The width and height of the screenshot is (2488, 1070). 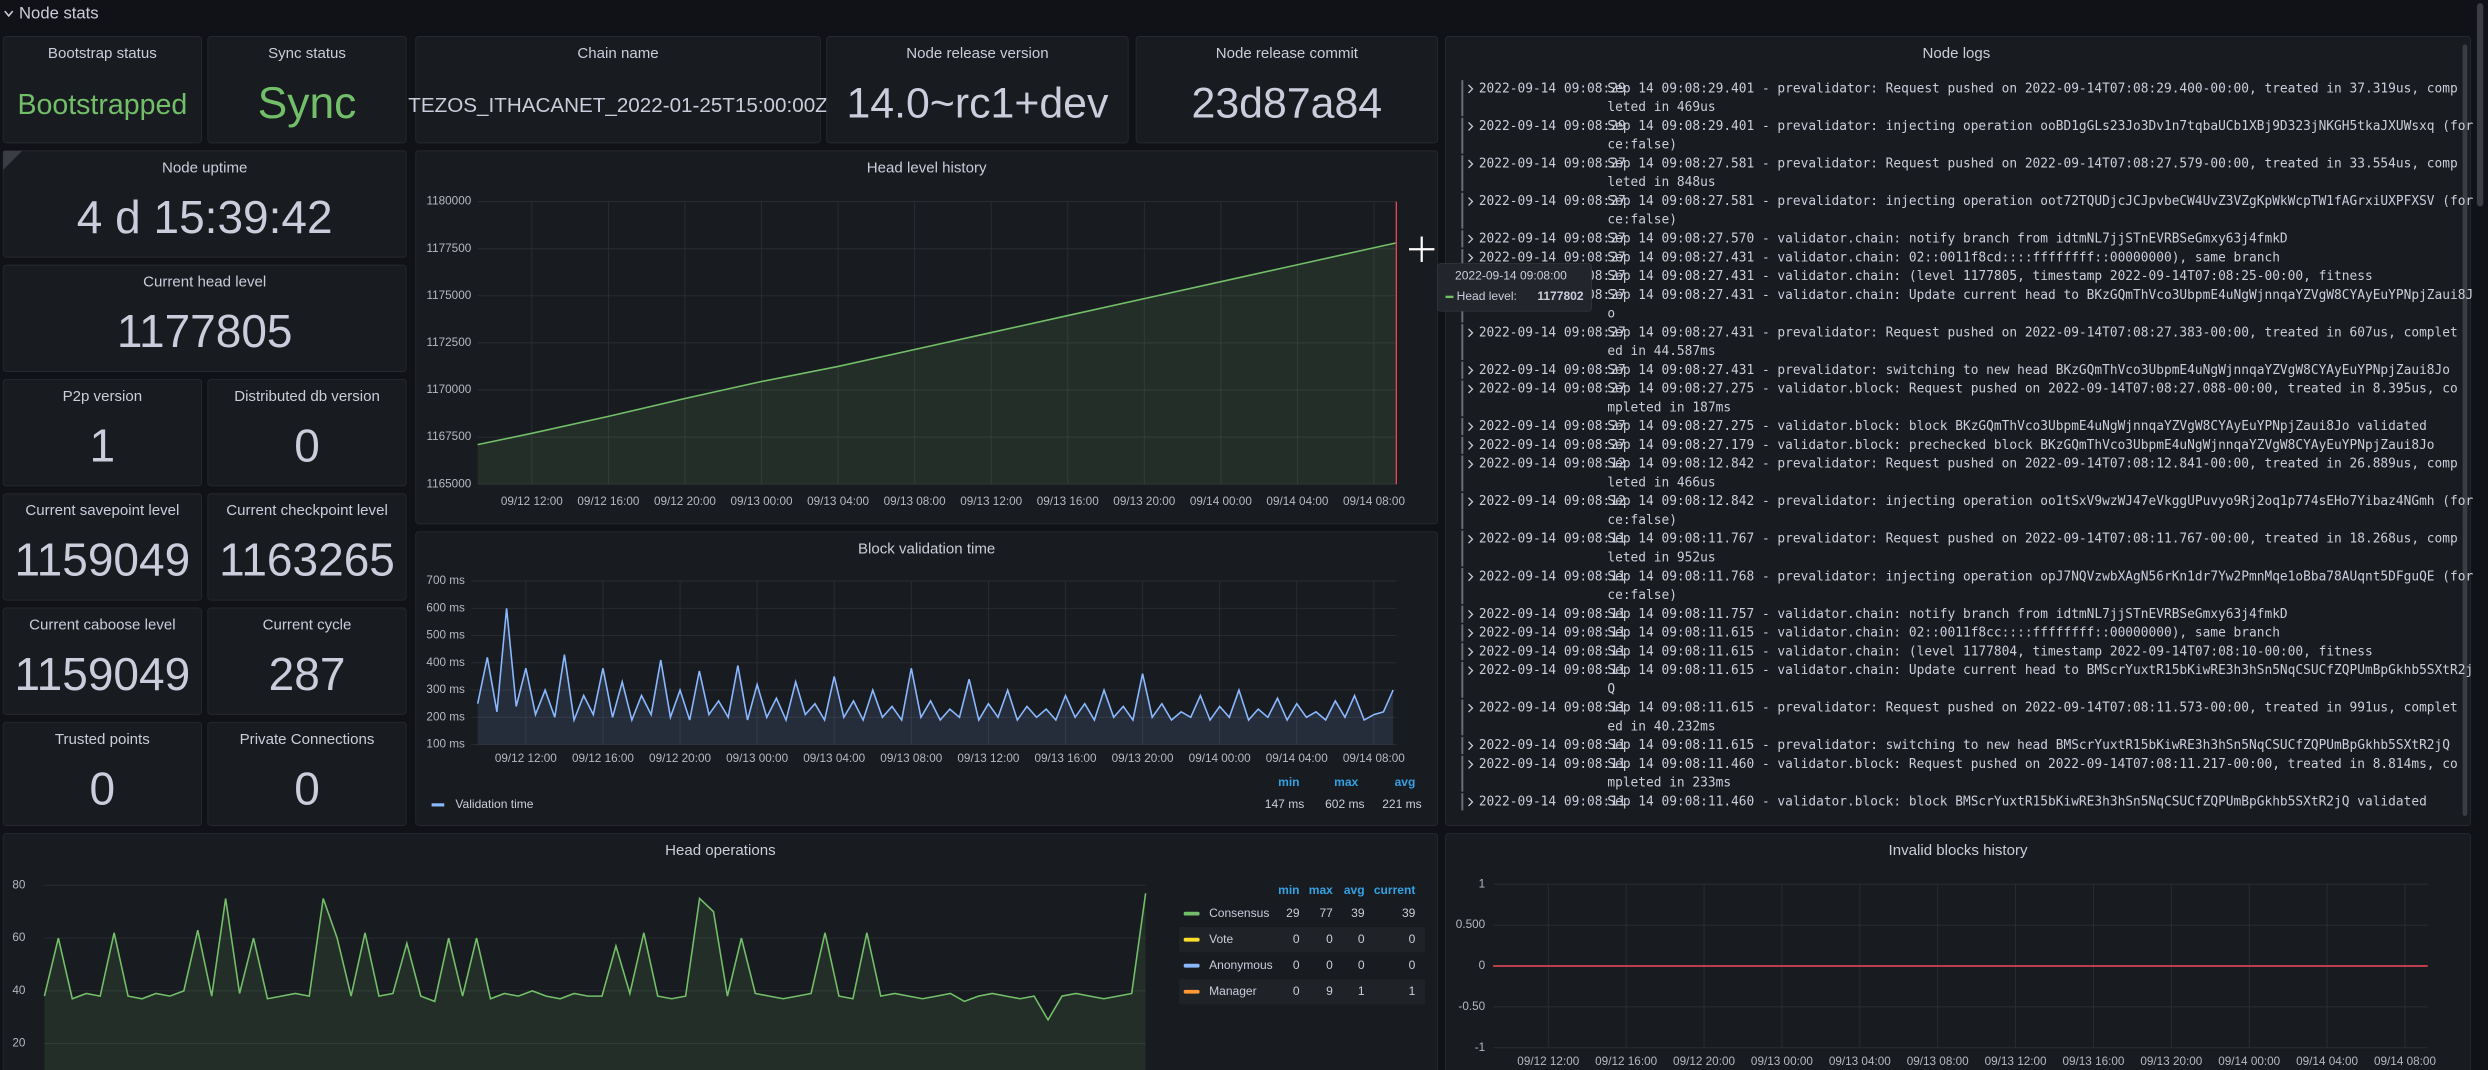 I want to click on y-tick-label: 1172500, so click(x=448, y=342).